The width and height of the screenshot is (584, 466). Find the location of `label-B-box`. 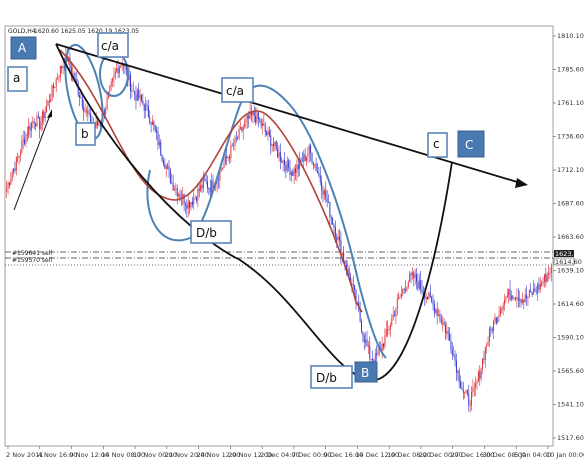

label-B-box is located at coordinates (366, 372).